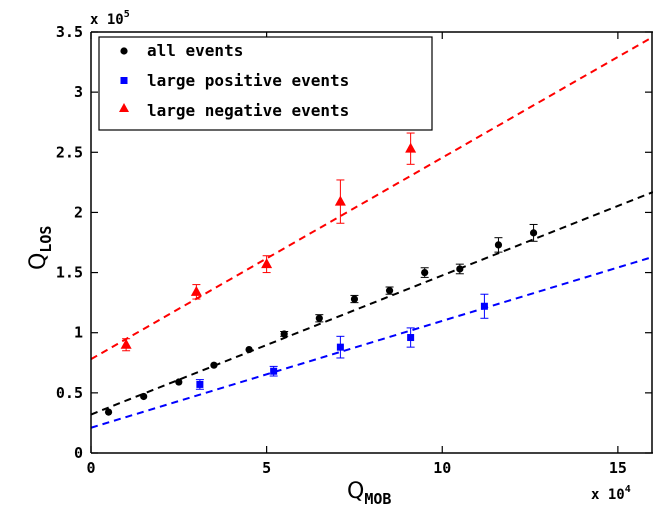  Describe the element at coordinates (107, 20) in the screenshot. I see `y-multiplier-base: x 10` at that location.